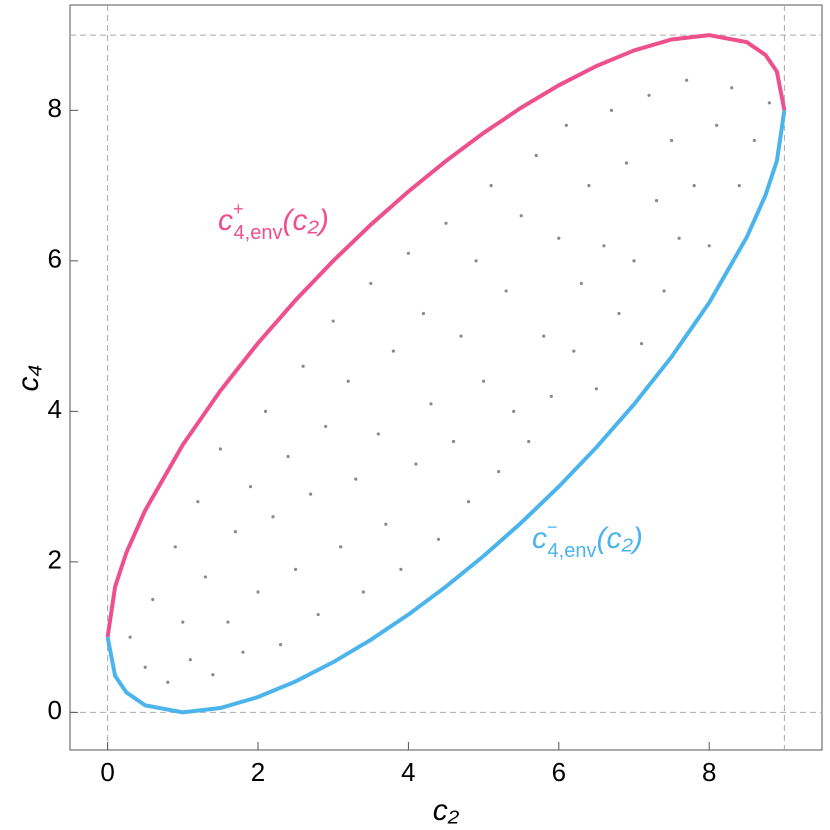 This screenshot has height=830, width=830. What do you see at coordinates (55, 560) in the screenshot?
I see `y-tick-label: 2` at bounding box center [55, 560].